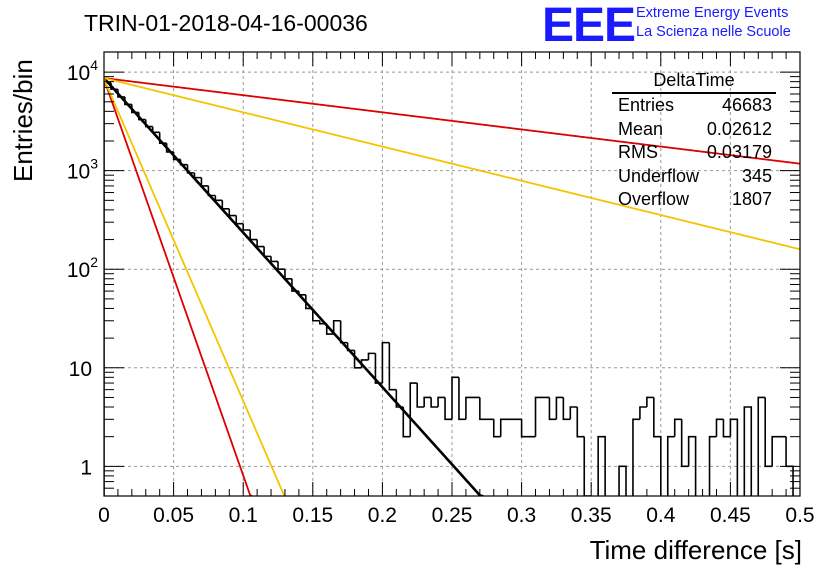 This screenshot has height=572, width=836. What do you see at coordinates (756, 175) in the screenshot?
I see `stats-value: 345` at bounding box center [756, 175].